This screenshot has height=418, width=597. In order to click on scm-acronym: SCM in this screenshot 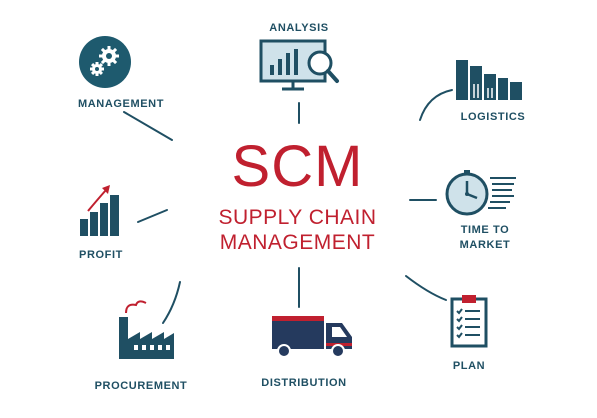, I will do `click(297, 166)`.